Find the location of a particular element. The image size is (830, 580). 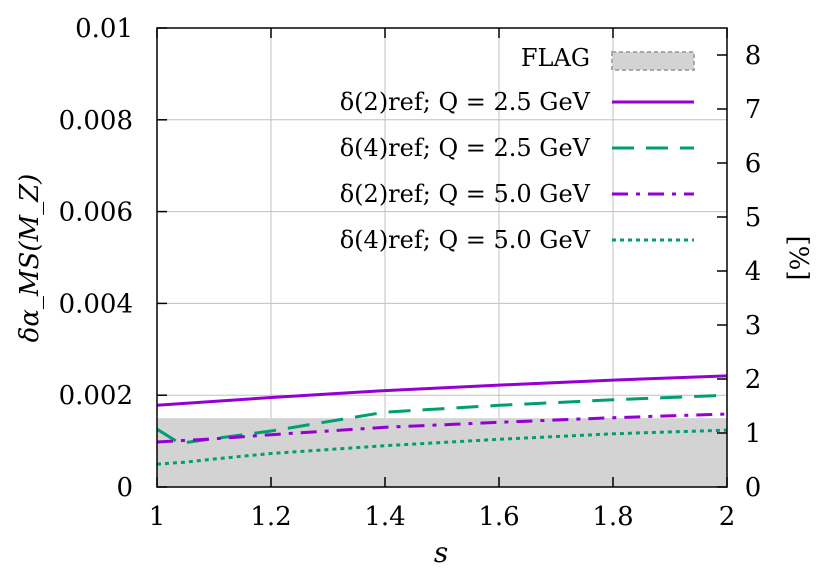

x-tick-label: 1.2 is located at coordinates (270, 517).